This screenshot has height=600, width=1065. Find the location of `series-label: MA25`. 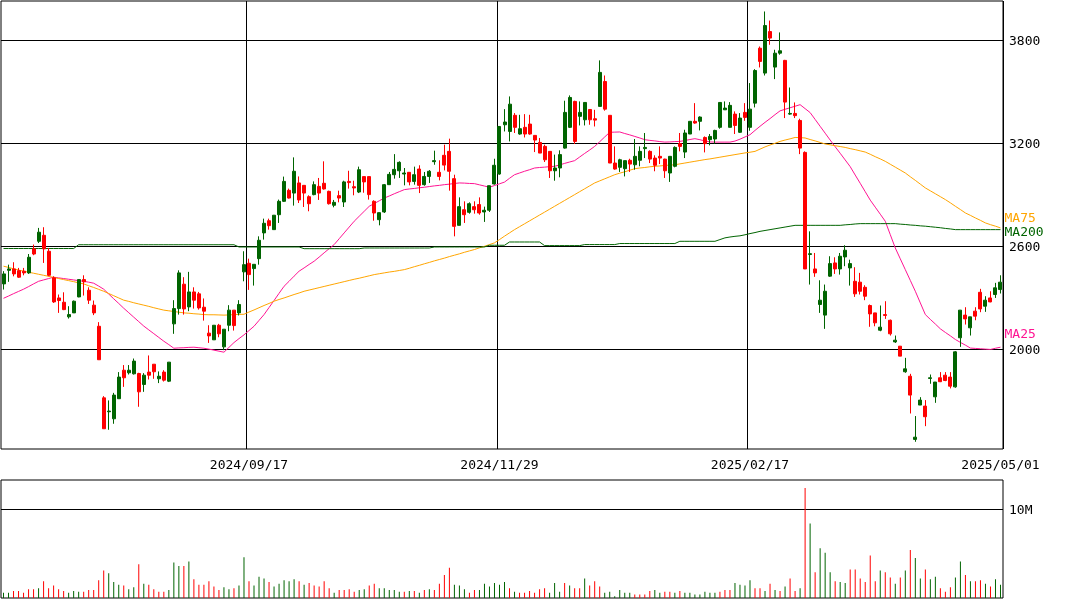

series-label: MA25 is located at coordinates (1020, 333).